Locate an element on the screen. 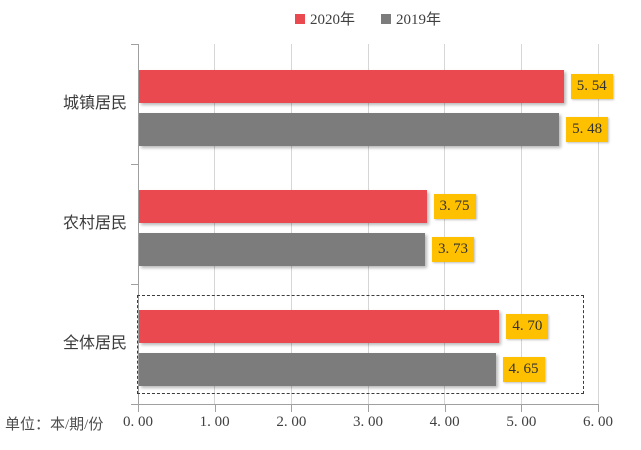  data-label-2019-category-2: 3. 73 is located at coordinates (452, 249).